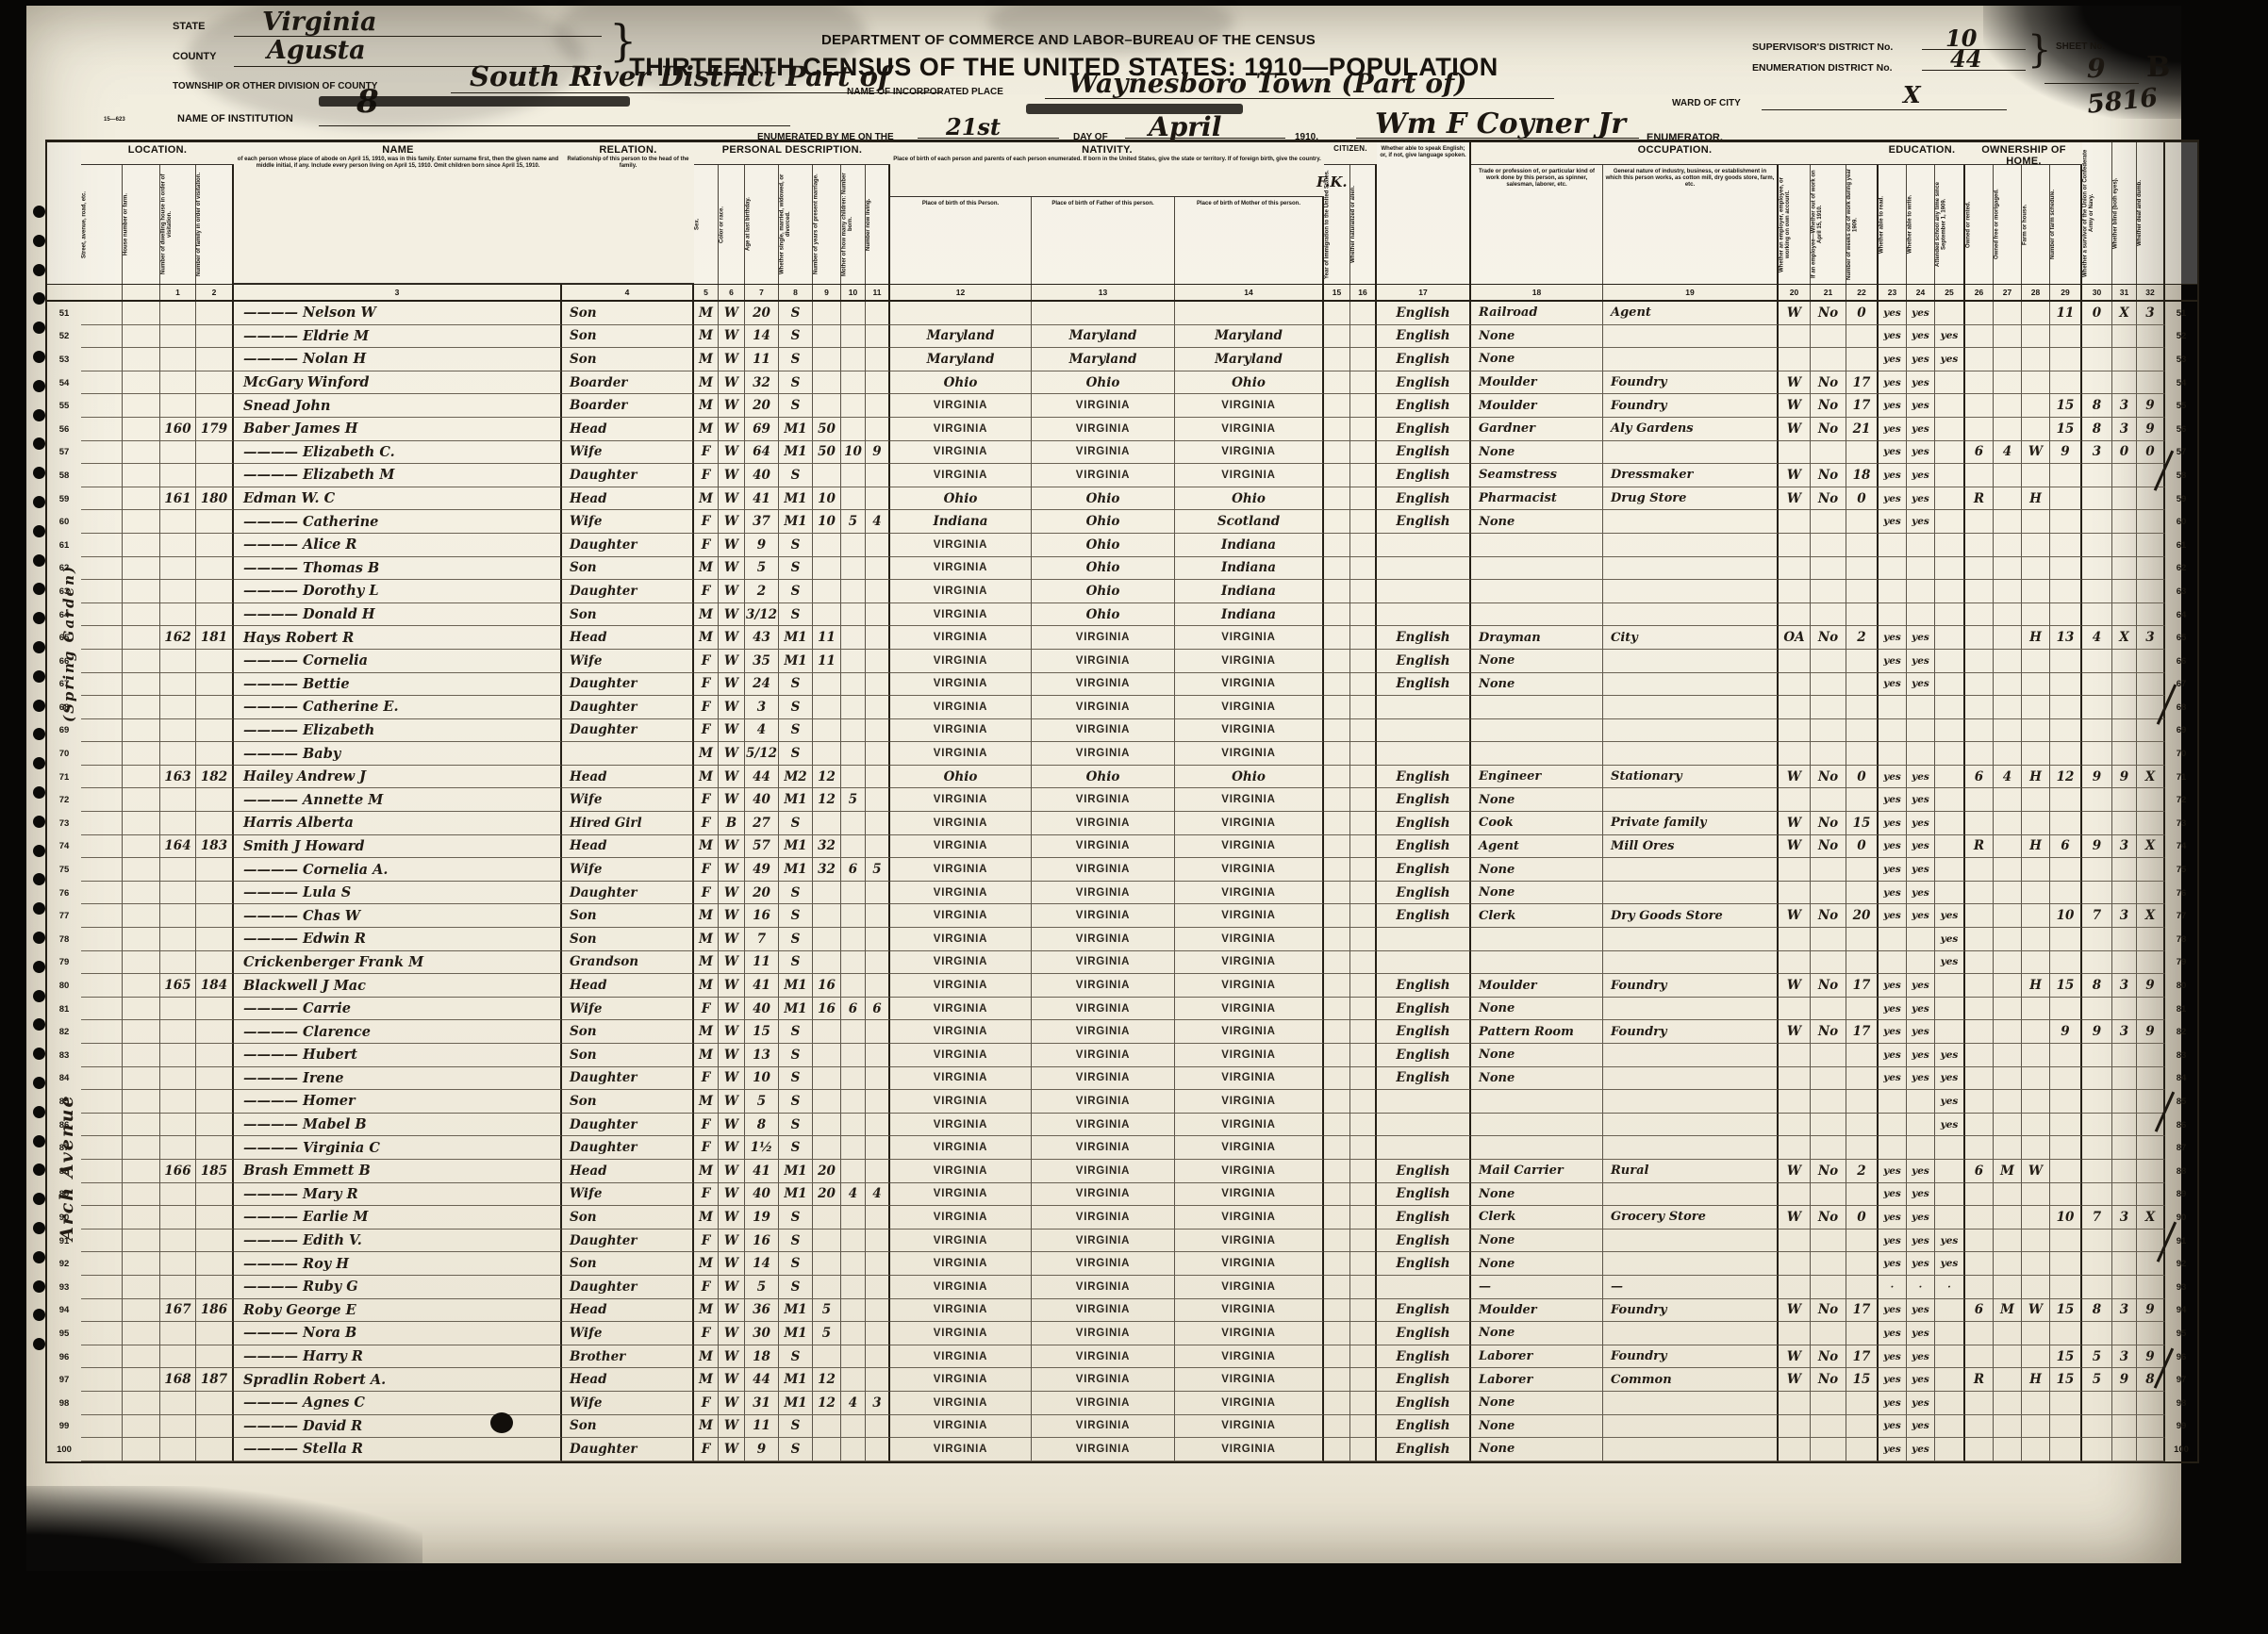 This screenshot has width=2268, height=1634. What do you see at coordinates (706, 292) in the screenshot?
I see `column-number: 5` at bounding box center [706, 292].